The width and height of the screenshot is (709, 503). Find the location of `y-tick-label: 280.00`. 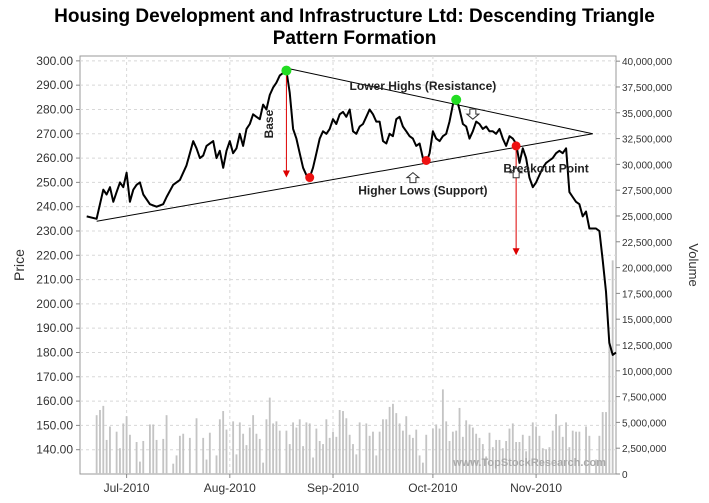

y-tick-label: 280.00 is located at coordinates (54, 109).